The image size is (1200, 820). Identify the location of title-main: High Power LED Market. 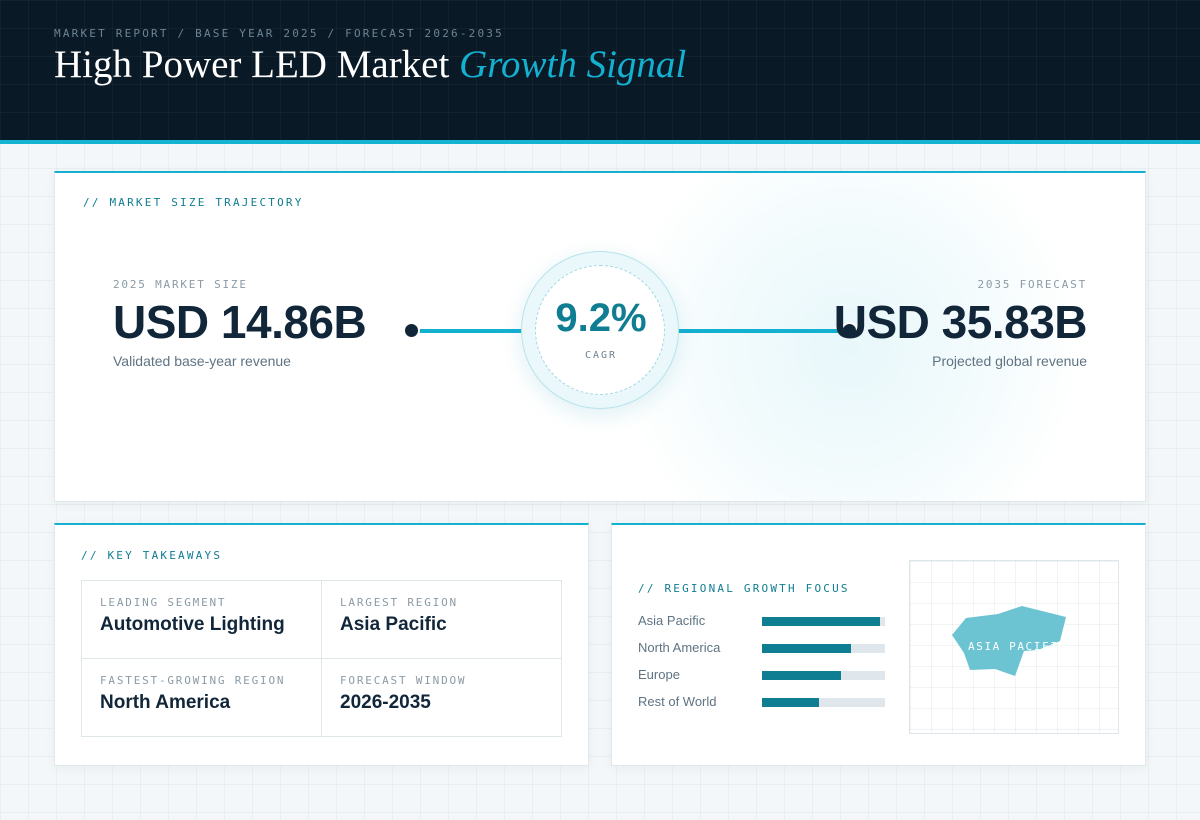
(252, 64).